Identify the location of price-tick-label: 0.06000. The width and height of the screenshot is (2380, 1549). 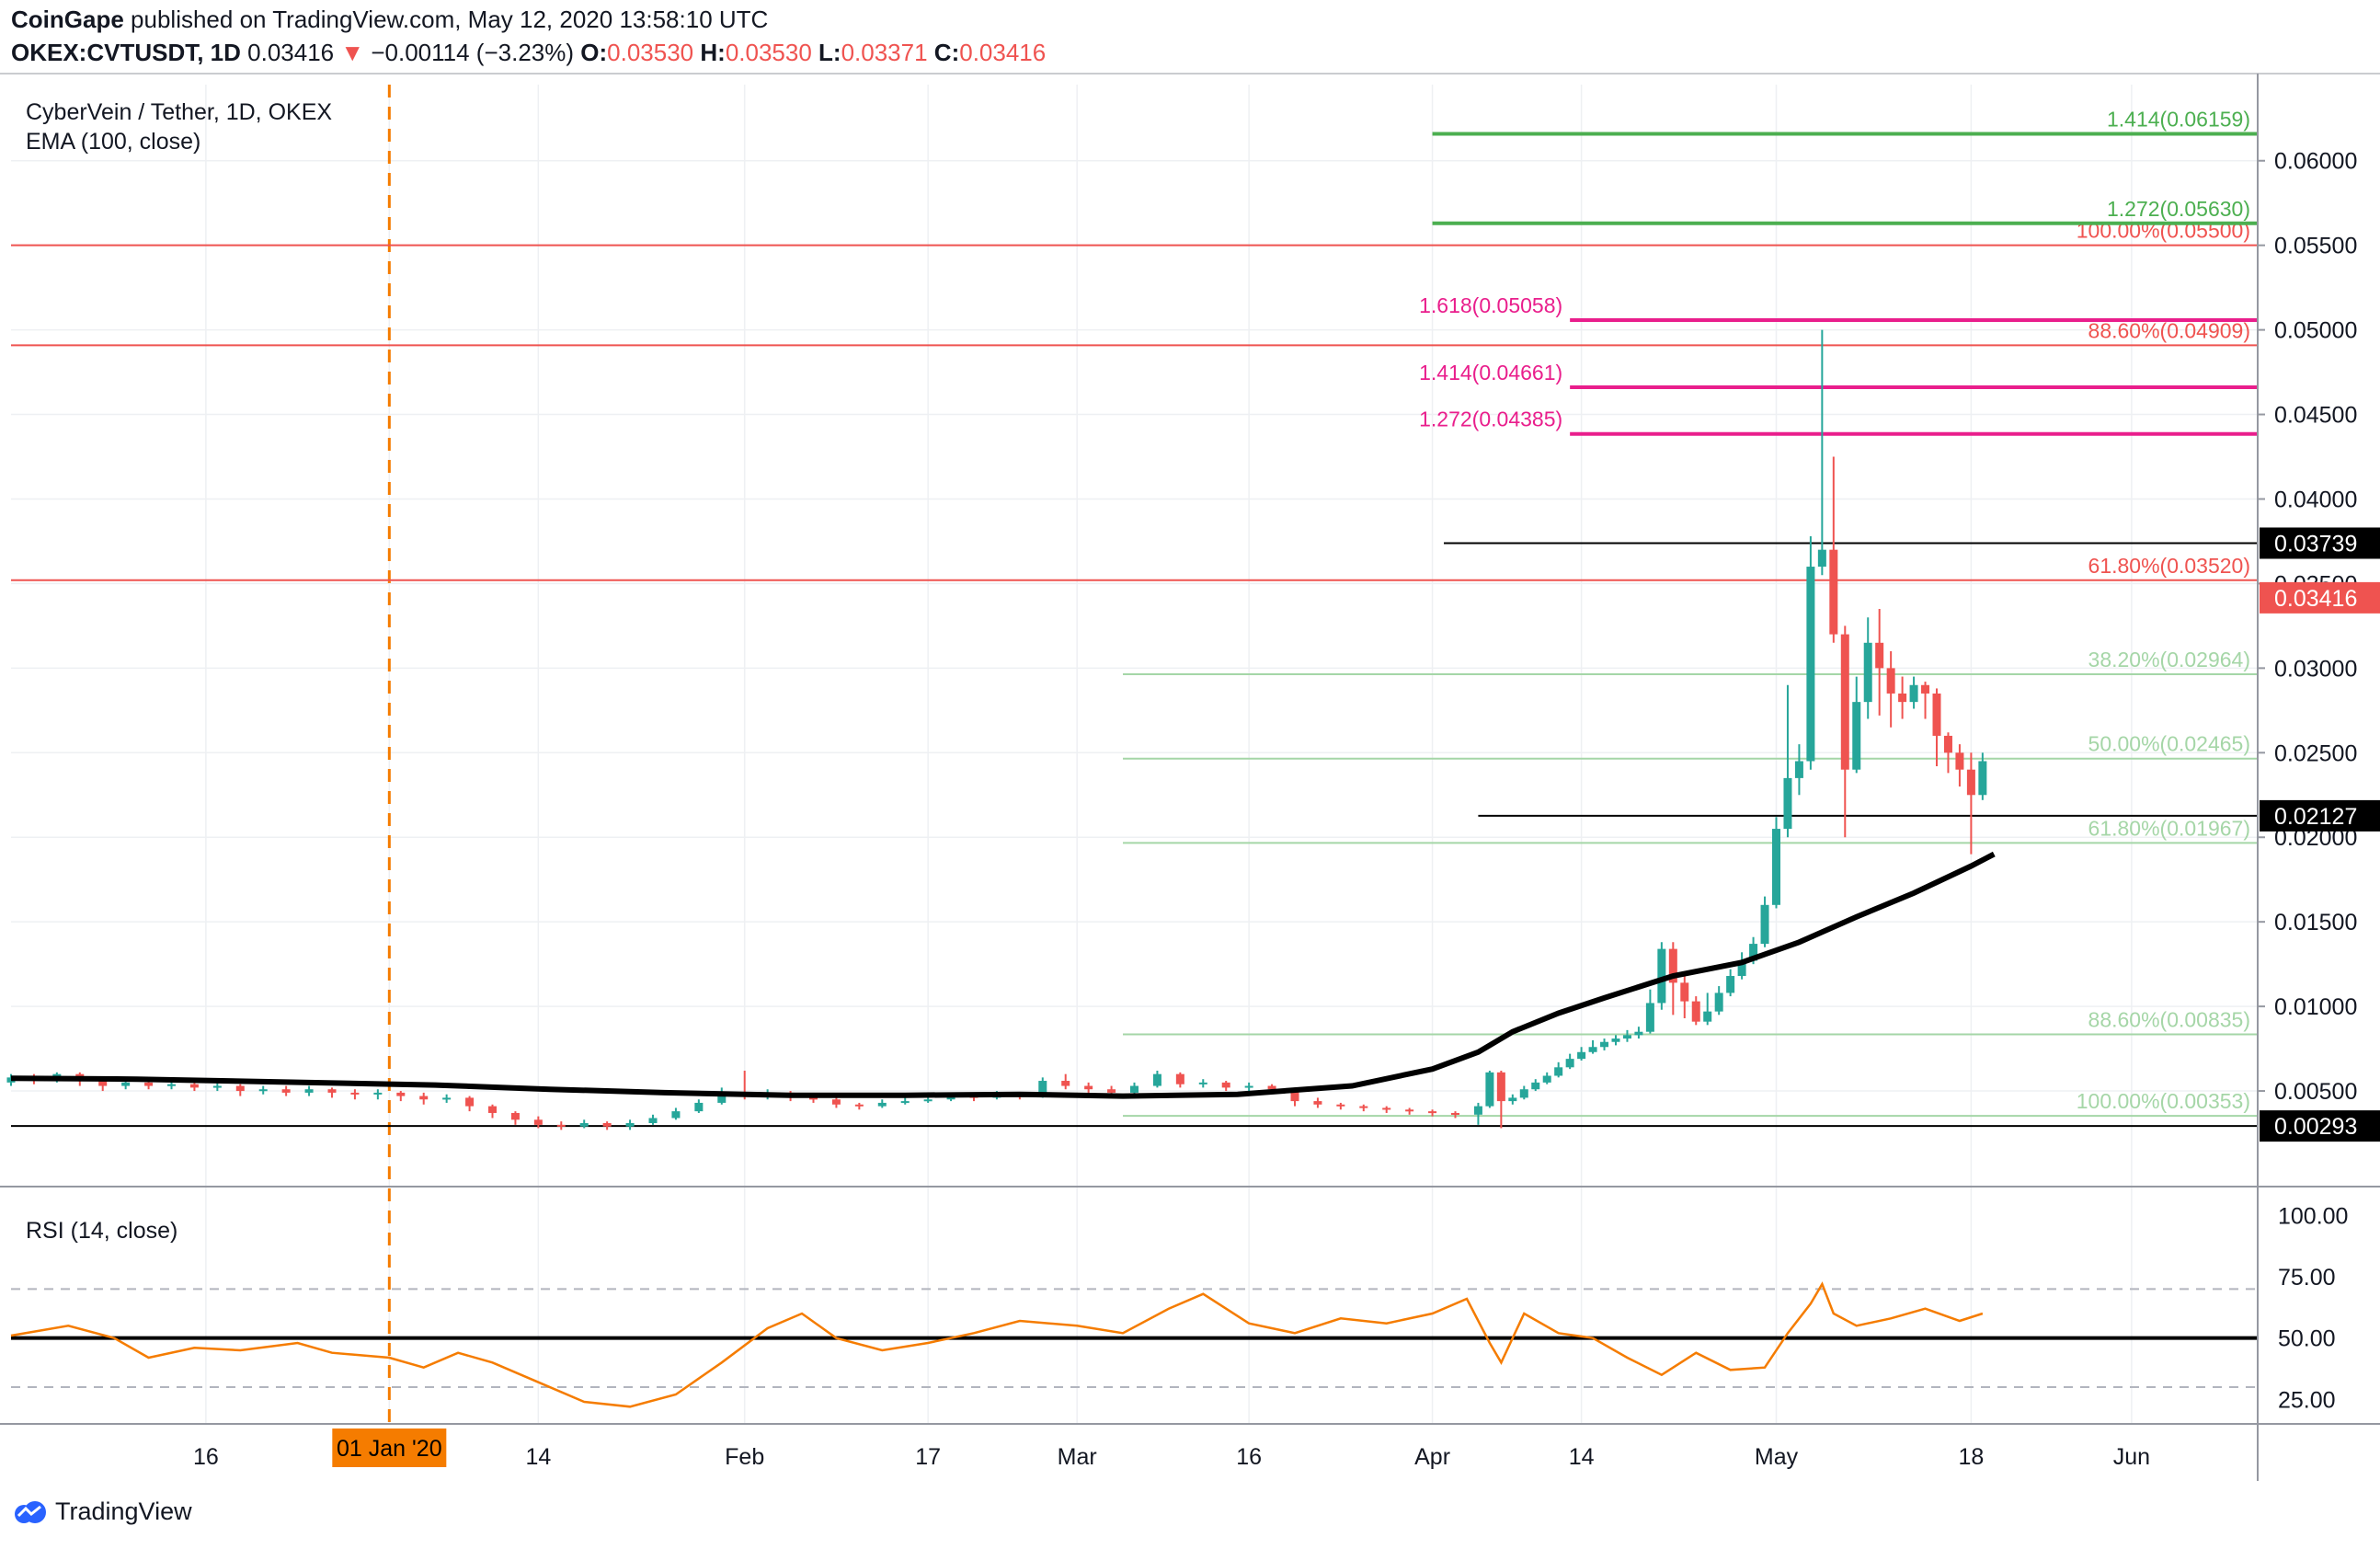
(2315, 162).